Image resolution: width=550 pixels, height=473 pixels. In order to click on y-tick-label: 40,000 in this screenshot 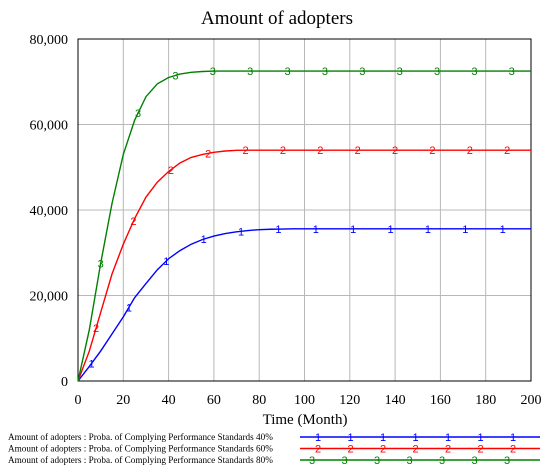, I will do `click(49, 211)`.